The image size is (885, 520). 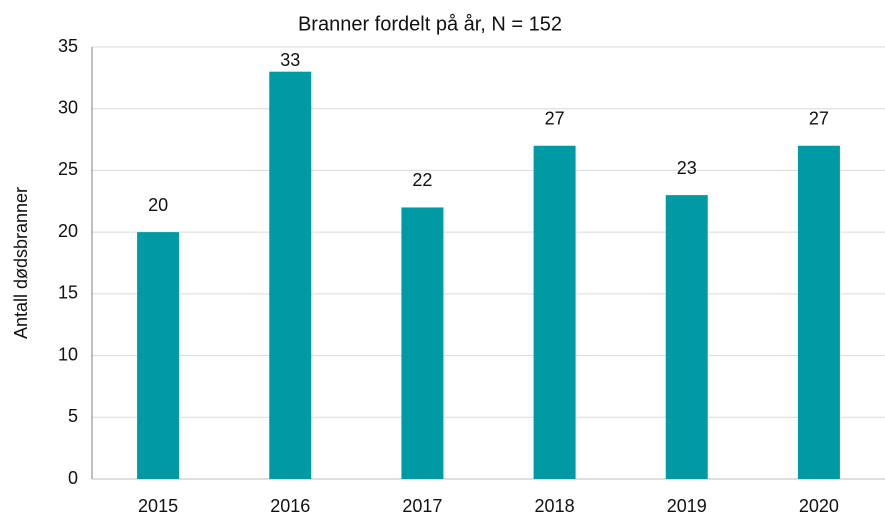 I want to click on x-tick-label: 2020, so click(x=819, y=506).